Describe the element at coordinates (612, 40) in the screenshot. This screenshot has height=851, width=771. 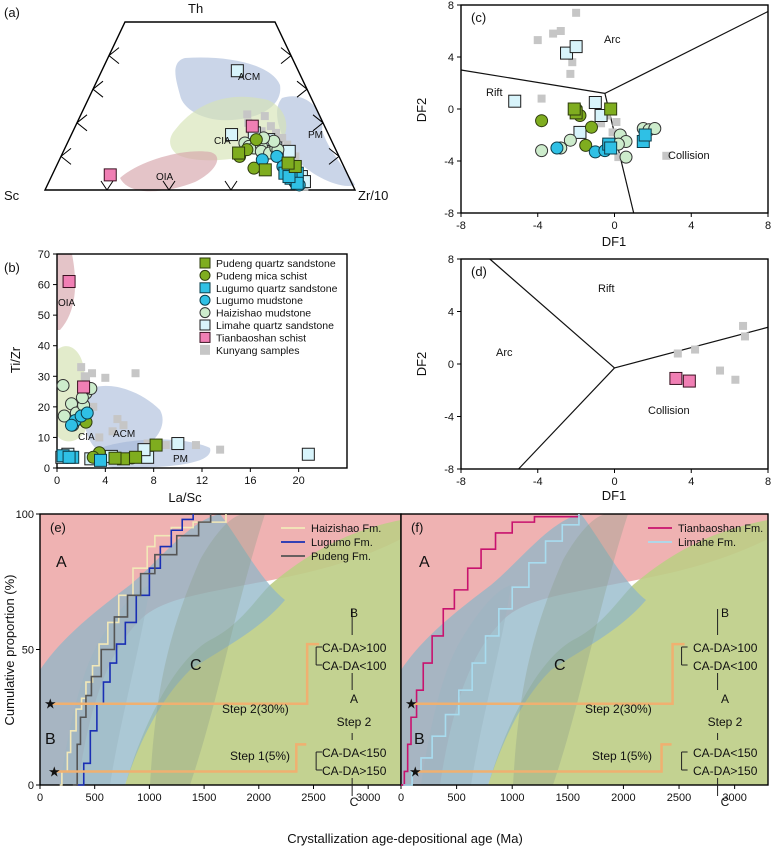
I see `panel-c-field-label-arc: Arc` at that location.